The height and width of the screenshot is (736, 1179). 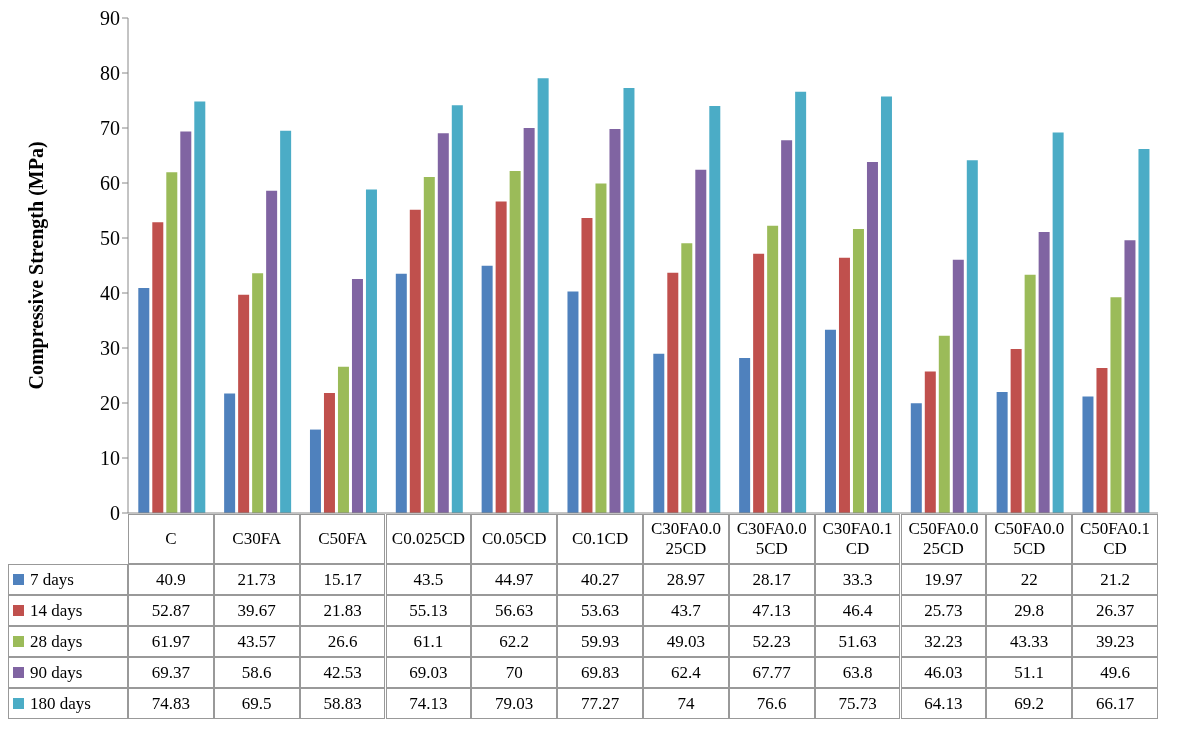 What do you see at coordinates (943, 703) in the screenshot?
I see `data-label: 64.13` at bounding box center [943, 703].